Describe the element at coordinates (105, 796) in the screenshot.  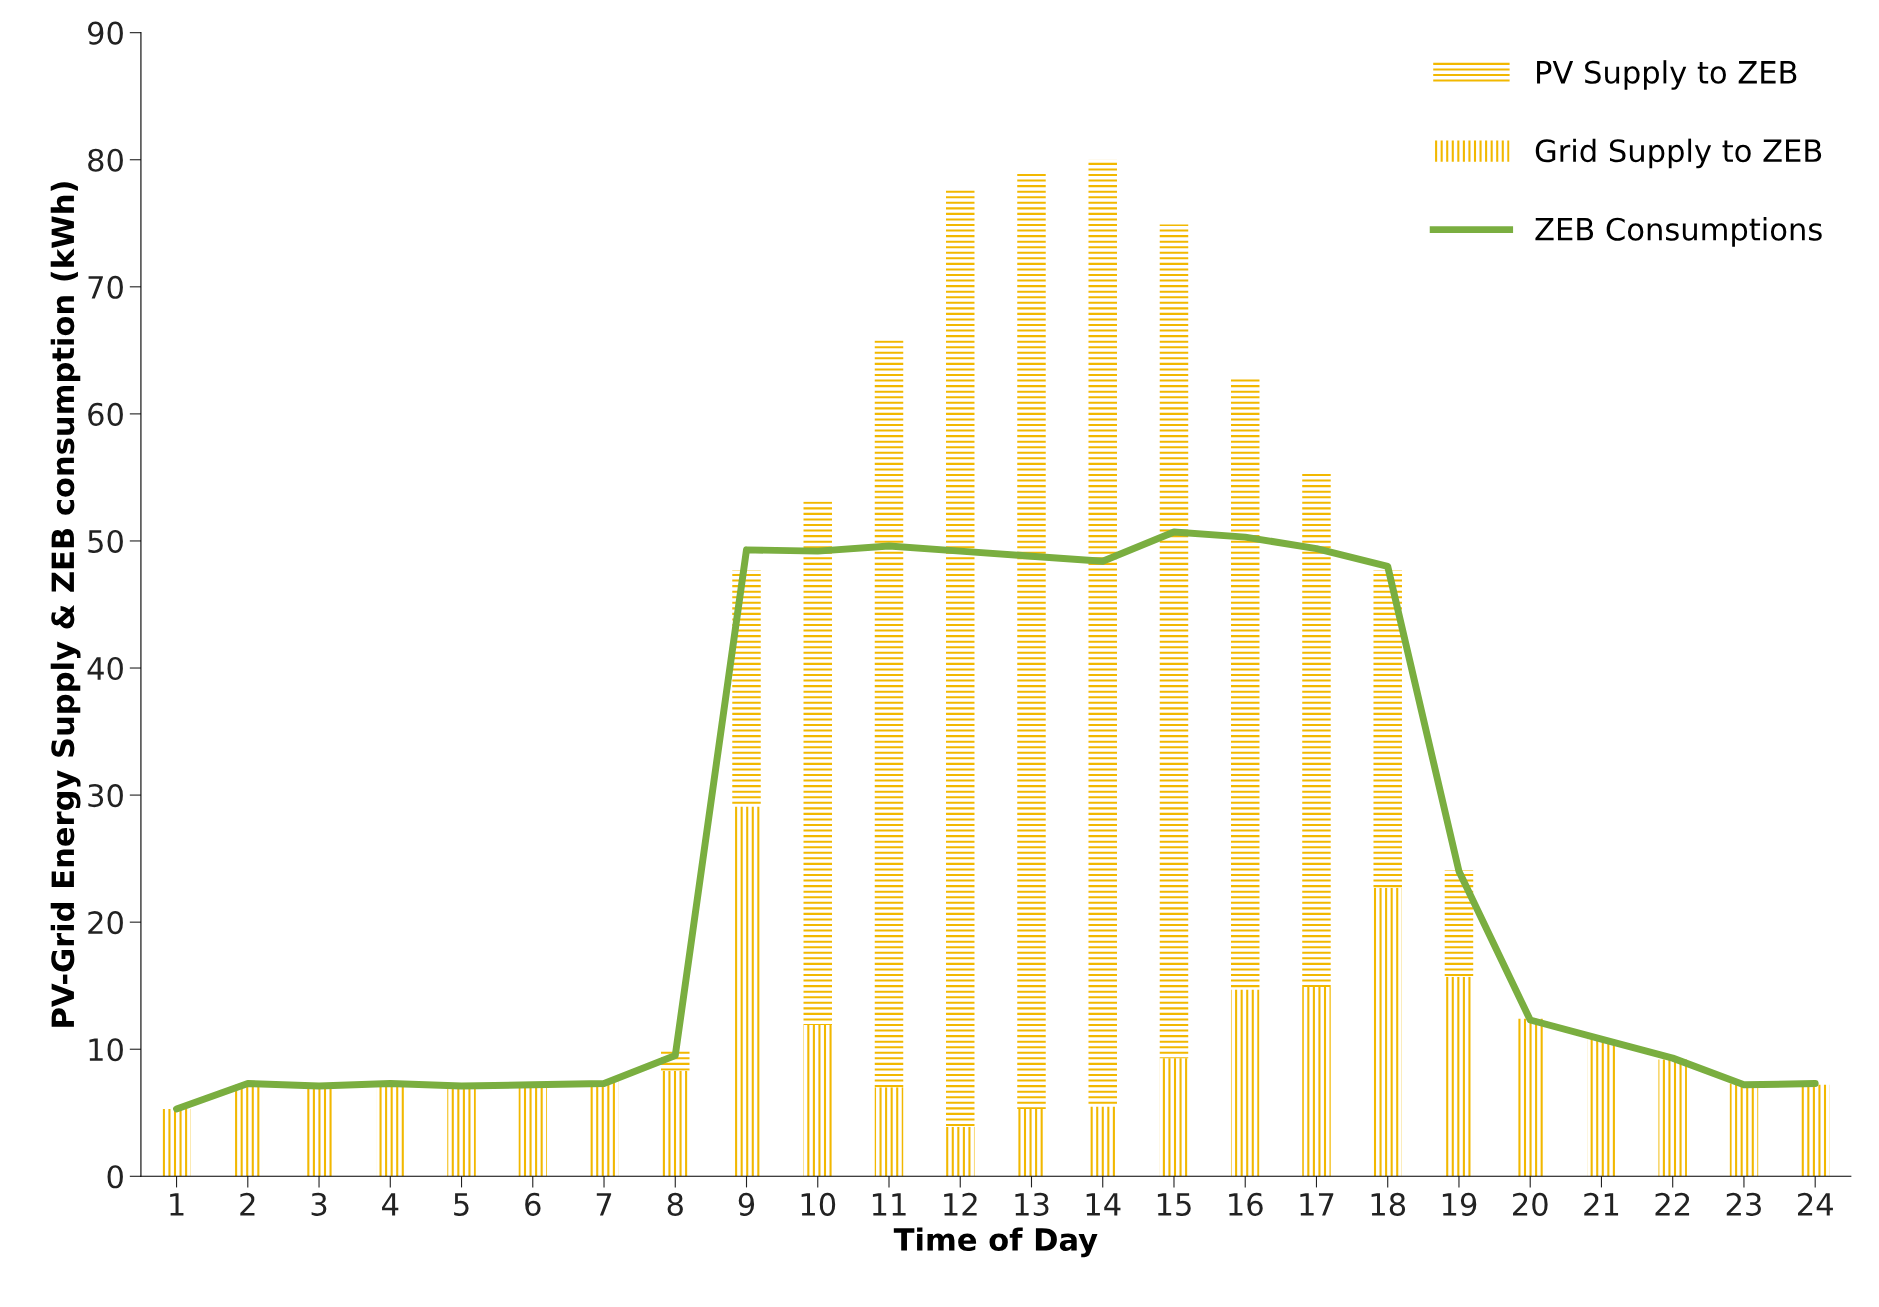
I see `y-tick-label: 30` at that location.